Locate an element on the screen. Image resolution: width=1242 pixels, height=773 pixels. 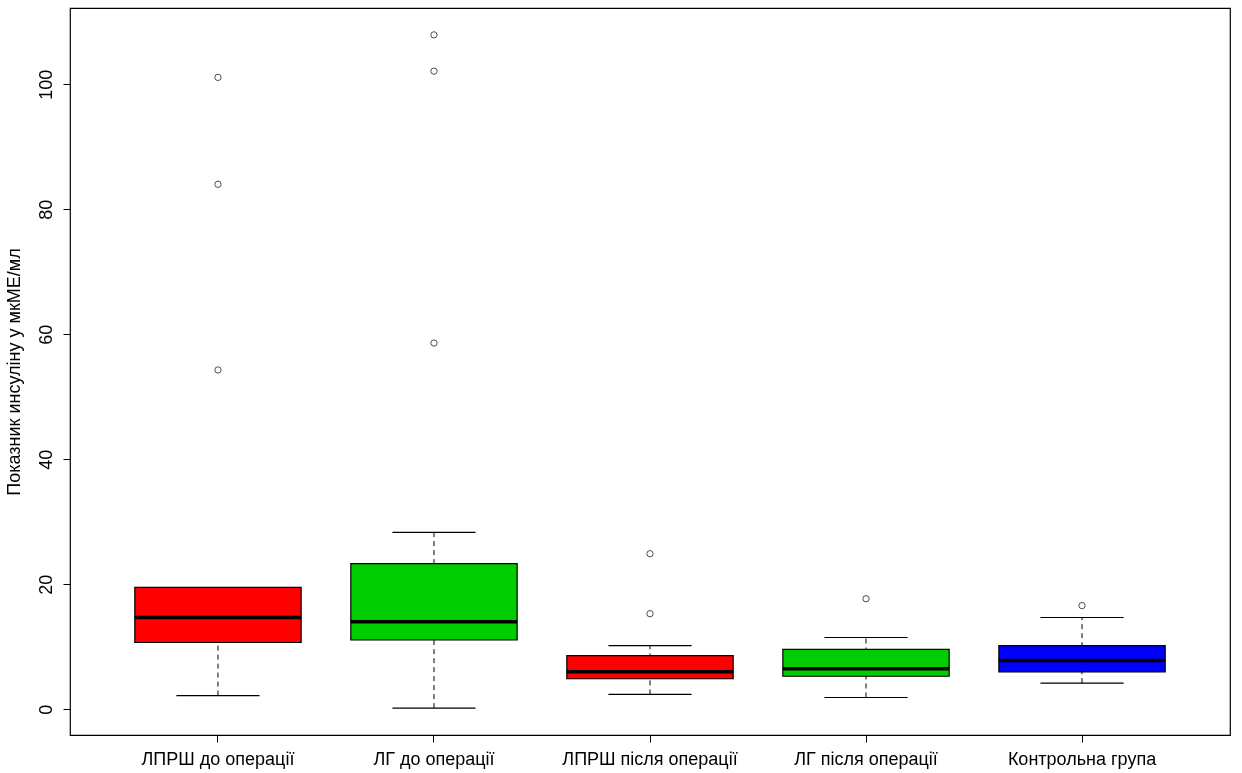
y-tick-label: 100 is located at coordinates (45, 84).